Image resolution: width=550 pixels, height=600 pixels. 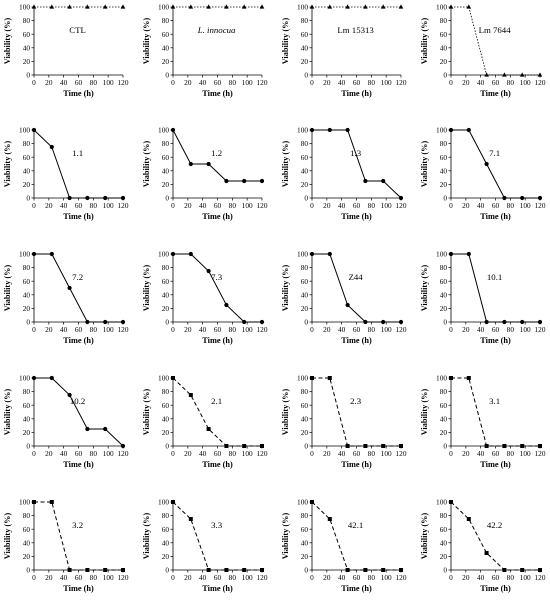 I want to click on panel-label: 42.2, so click(x=494, y=525).